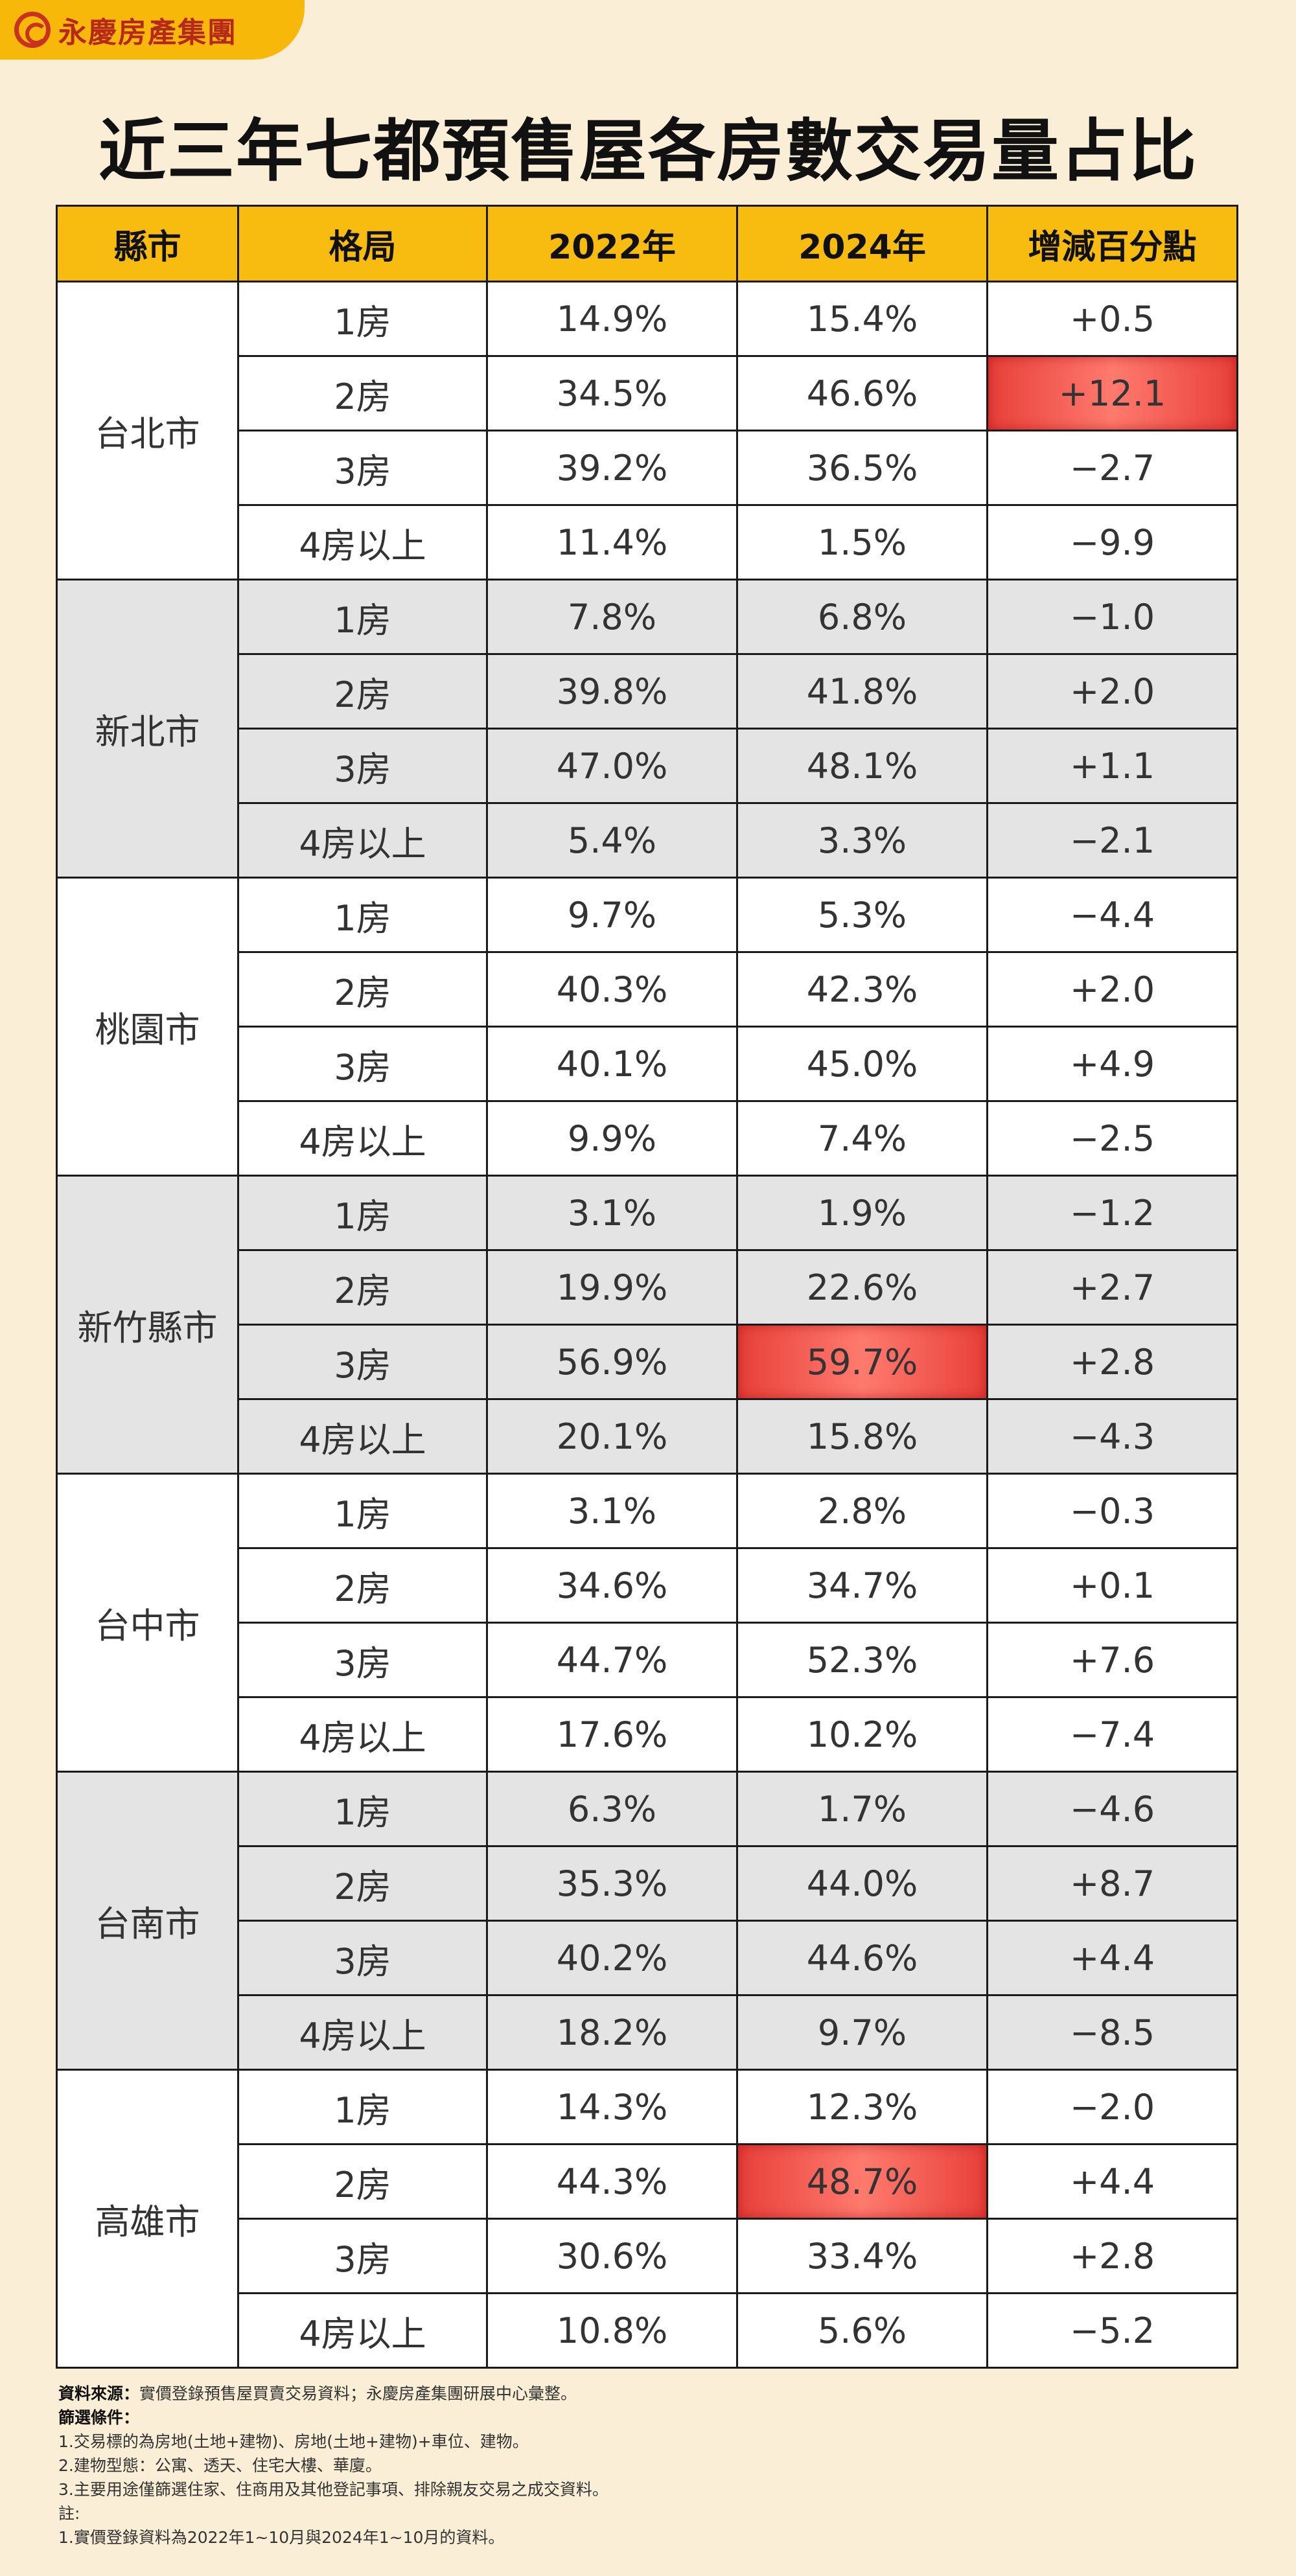 The width and height of the screenshot is (1296, 2576). Describe the element at coordinates (612, 766) in the screenshot. I see `value-2022-cell: 47.0%` at that location.